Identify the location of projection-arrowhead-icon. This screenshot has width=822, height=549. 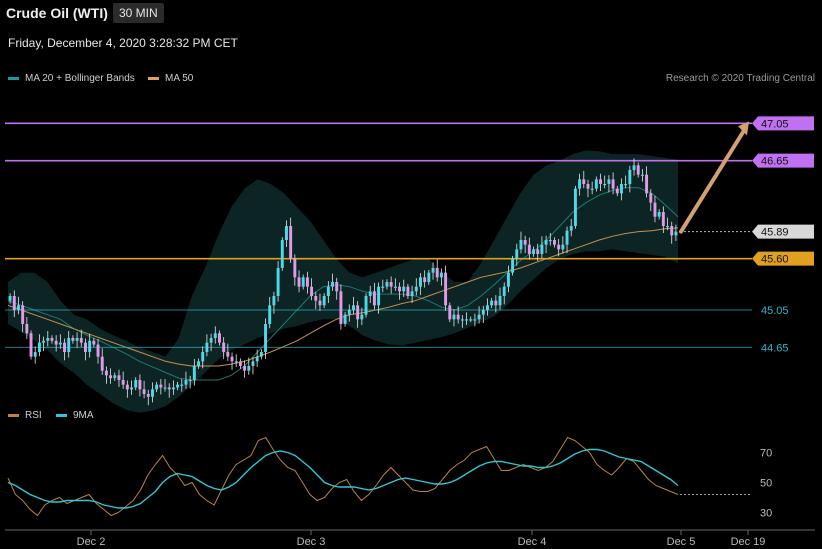
(743, 128).